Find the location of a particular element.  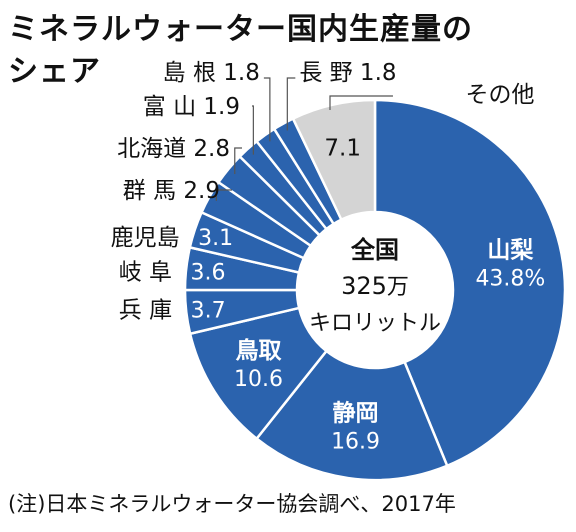

center-total: 325万 is located at coordinates (375, 286).